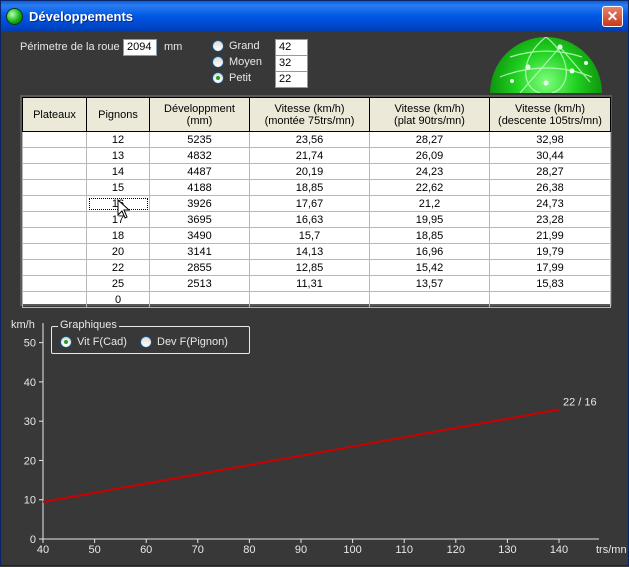 Image resolution: width=629 pixels, height=567 pixels. What do you see at coordinates (309, 251) in the screenshot?
I see `table-cell: 14,13` at bounding box center [309, 251].